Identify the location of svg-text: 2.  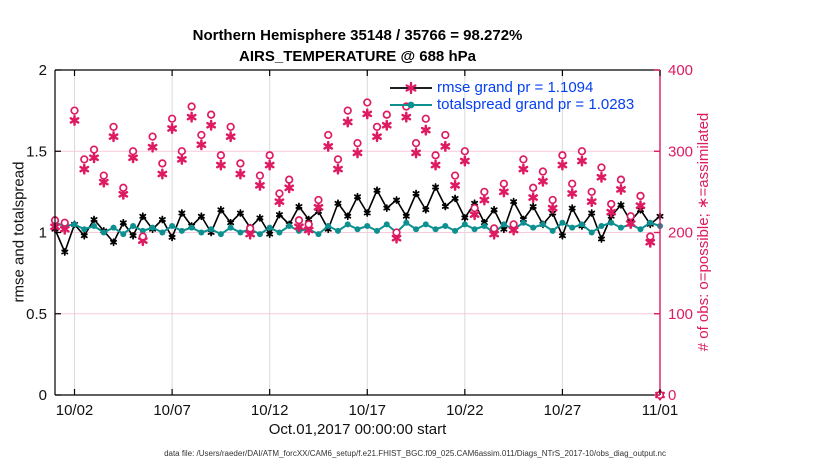
(43, 70).